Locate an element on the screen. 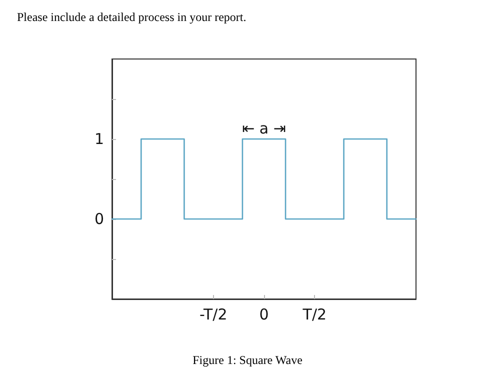 The width and height of the screenshot is (495, 389). annotation: ⇤ a ⇥ is located at coordinates (264, 129).